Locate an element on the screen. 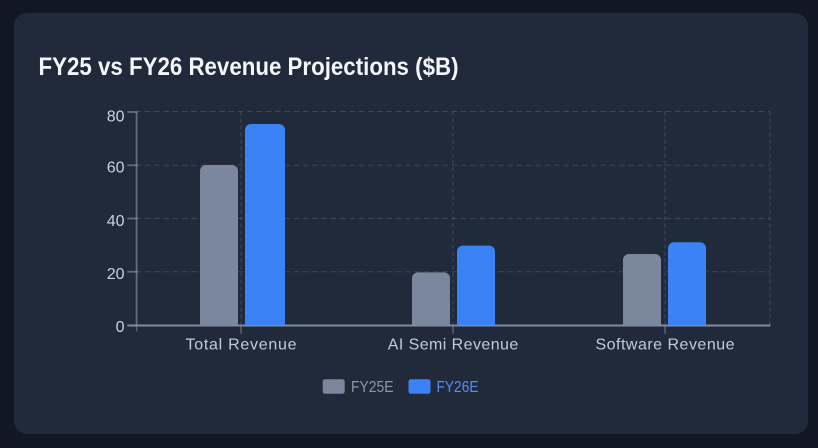 This screenshot has width=818, height=448. svg-text: Software Revenue is located at coordinates (665, 345).